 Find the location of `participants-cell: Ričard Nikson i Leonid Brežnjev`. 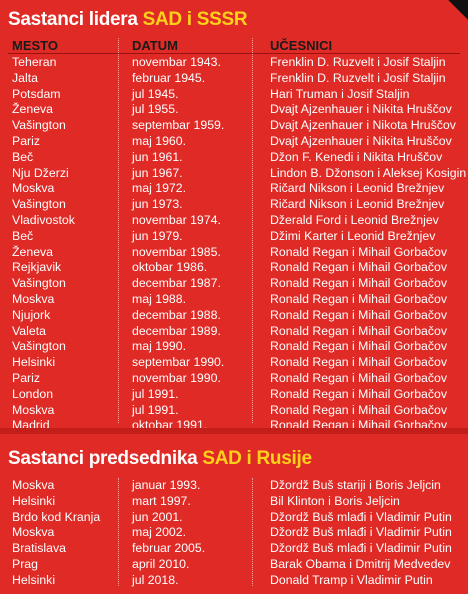

participants-cell: Ričard Nikson i Leonid Brežnjev is located at coordinates (357, 188).